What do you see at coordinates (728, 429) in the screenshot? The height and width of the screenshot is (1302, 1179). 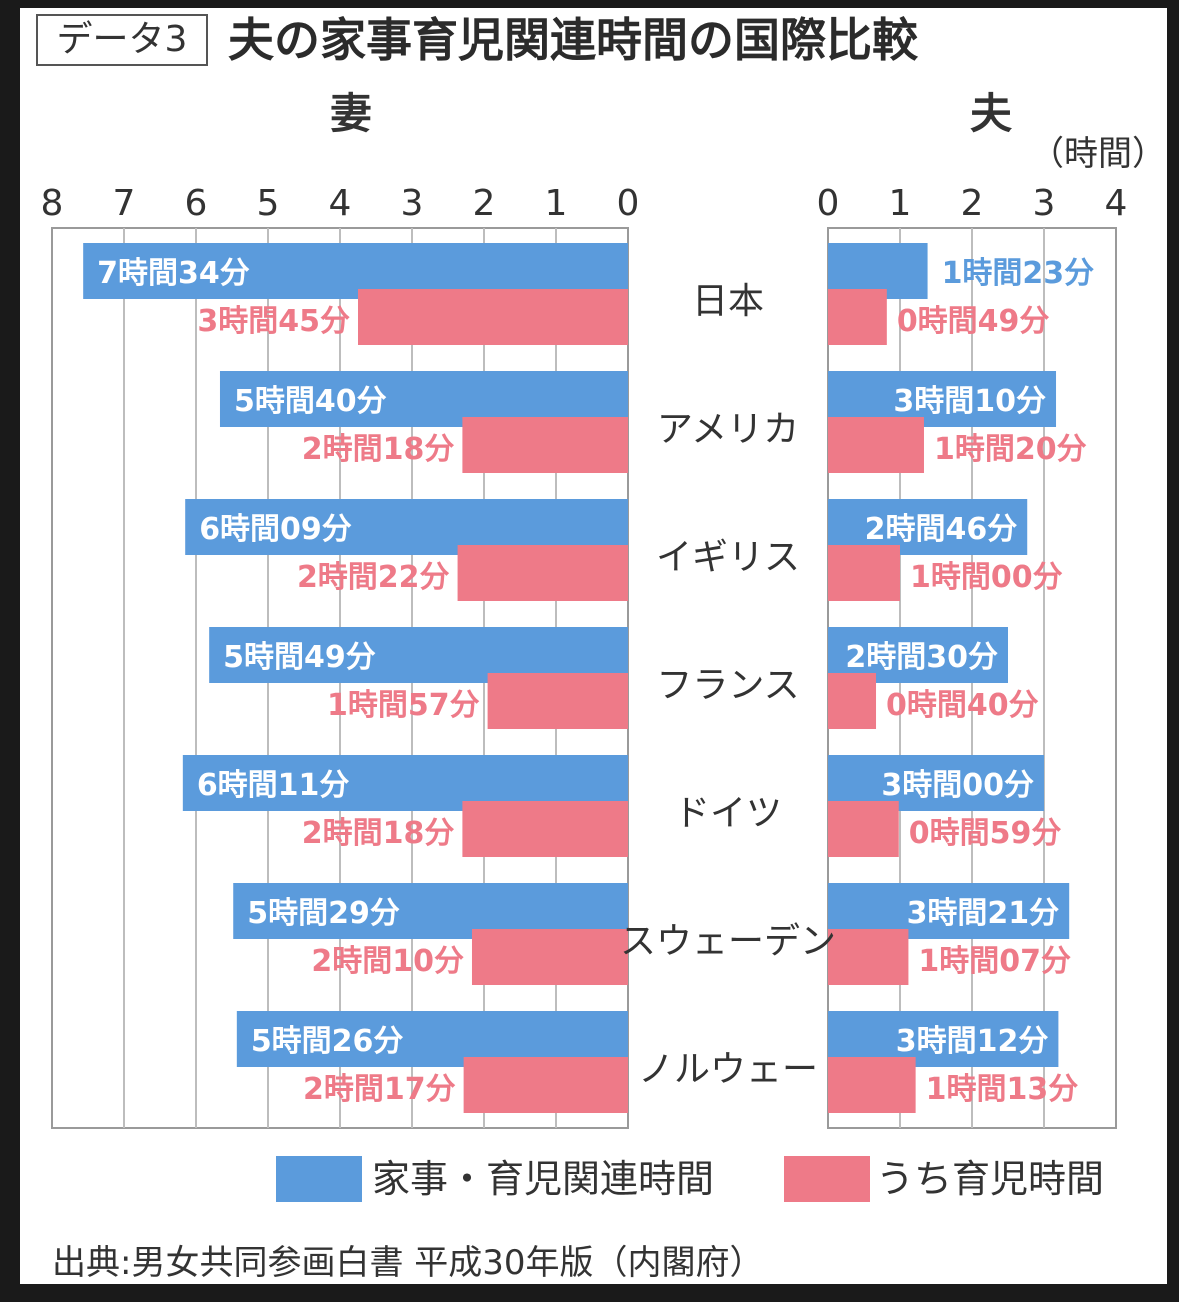 I see `category-label: アメリカ` at bounding box center [728, 429].